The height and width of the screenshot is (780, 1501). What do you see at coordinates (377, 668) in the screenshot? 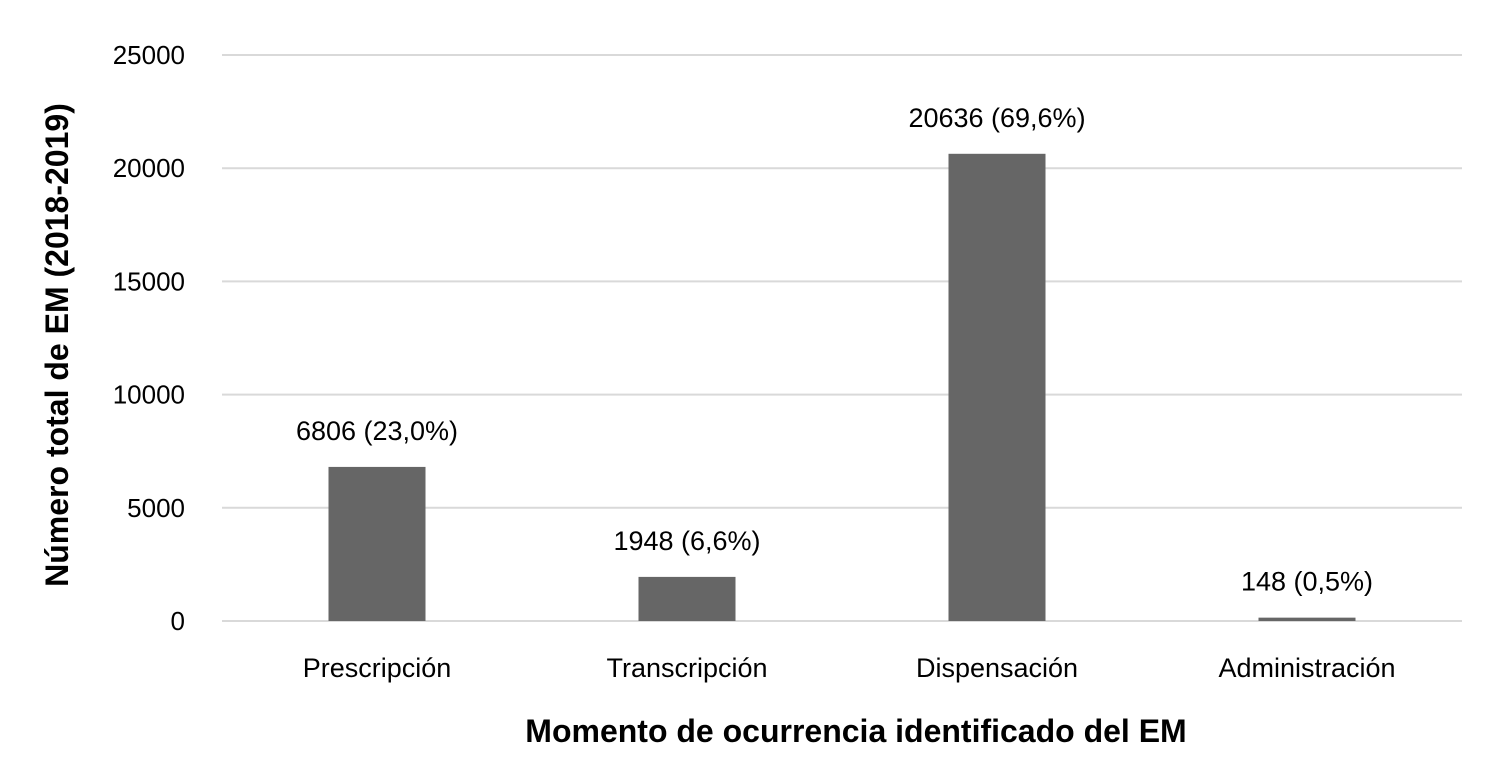
I see `x-category-label: Prescripción` at bounding box center [377, 668].